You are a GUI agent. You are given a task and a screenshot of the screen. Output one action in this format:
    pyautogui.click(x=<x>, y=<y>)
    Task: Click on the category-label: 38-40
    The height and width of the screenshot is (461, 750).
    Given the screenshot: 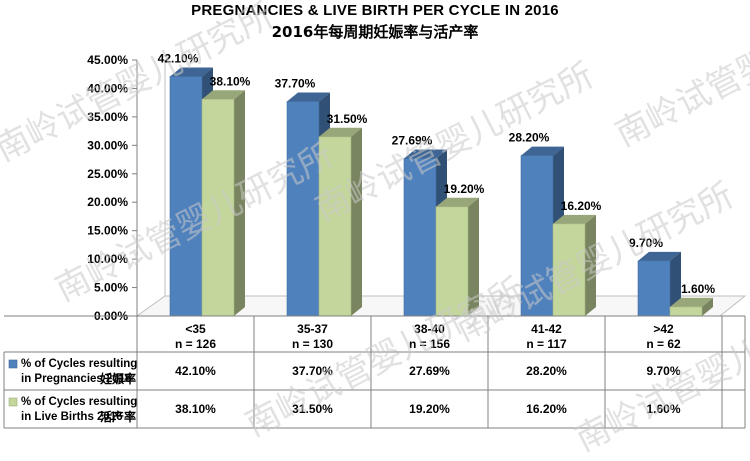 What is the action you would take?
    pyautogui.click(x=429, y=329)
    